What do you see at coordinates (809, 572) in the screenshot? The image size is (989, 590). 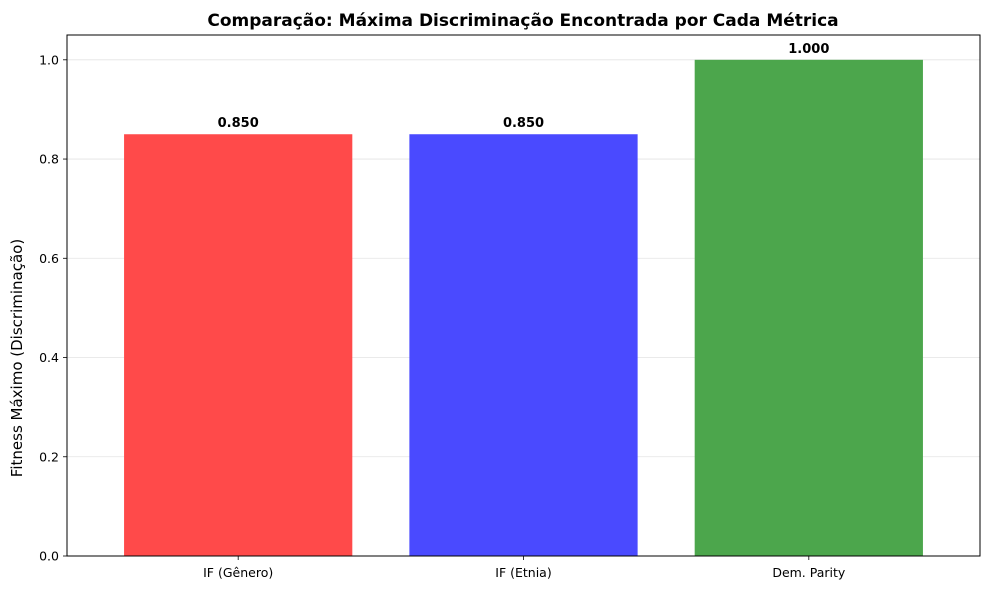 I see `x-tick-label: Dem. Parity` at bounding box center [809, 572].